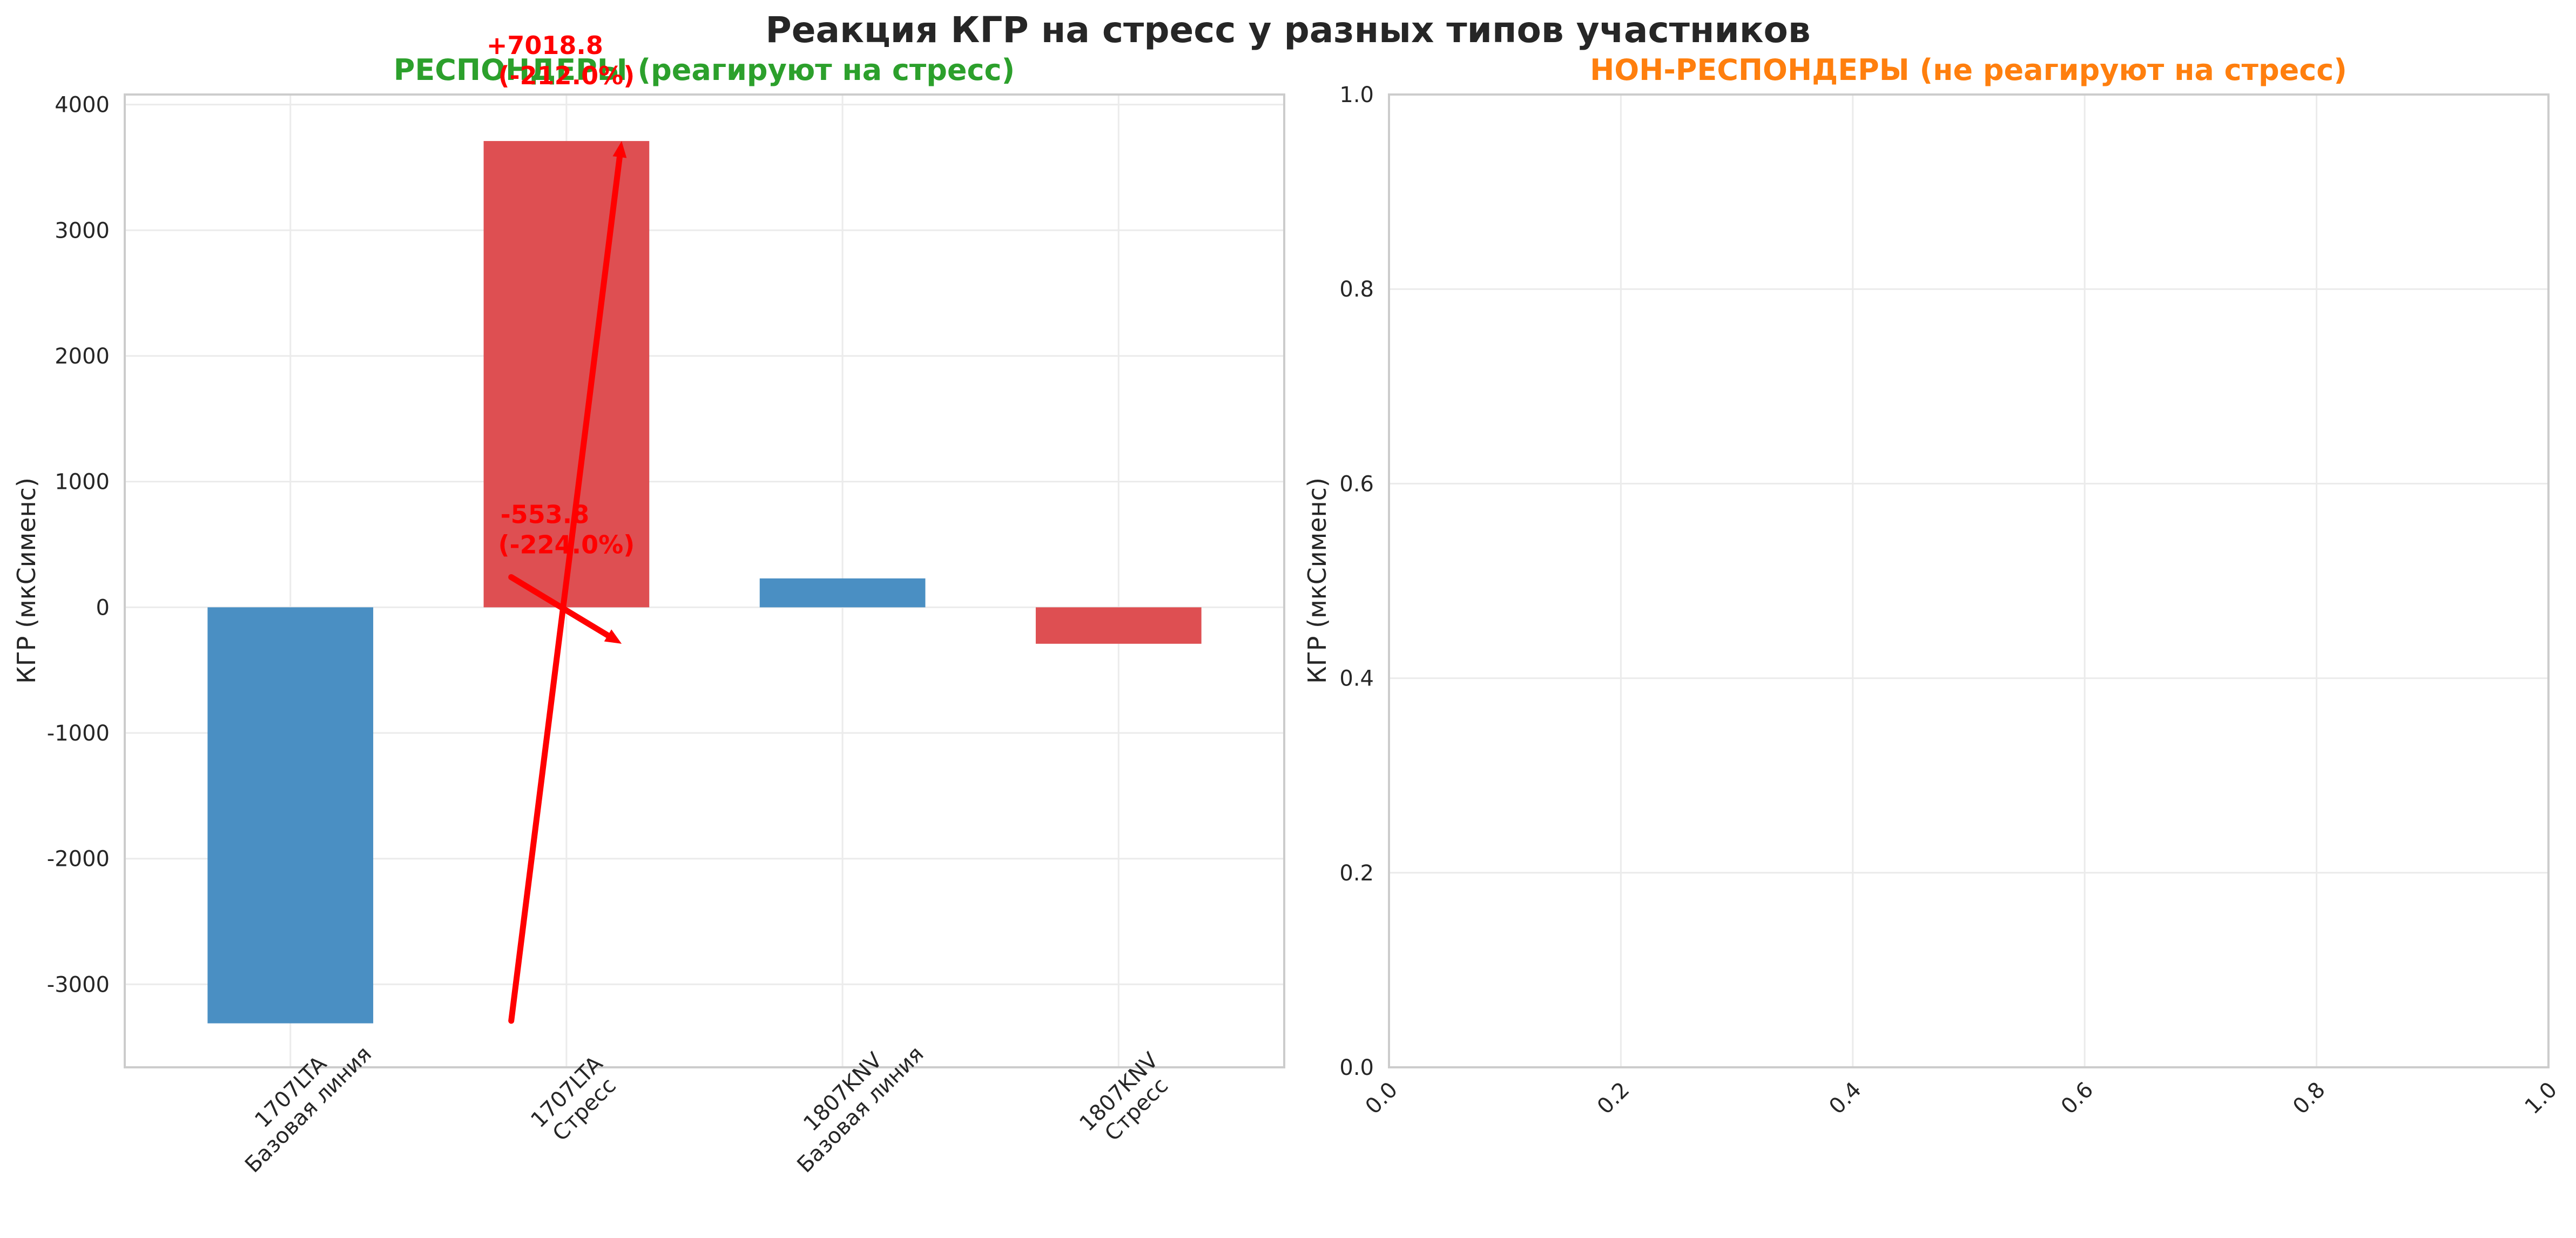 This screenshot has width=2576, height=1238. Describe the element at coordinates (566, 545) in the screenshot. I see `annotation-percent: (-224.0%)` at that location.